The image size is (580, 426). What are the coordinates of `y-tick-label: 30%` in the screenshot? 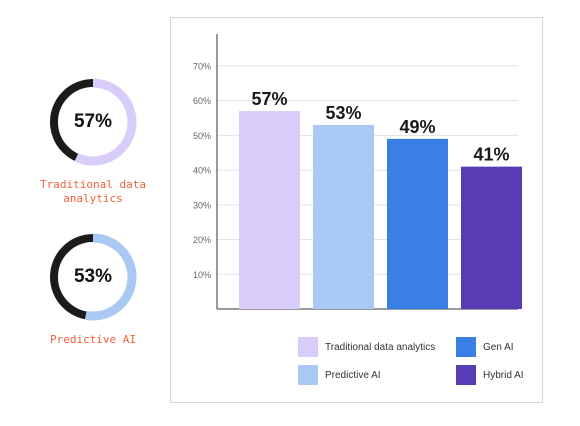 It's located at (202, 205).